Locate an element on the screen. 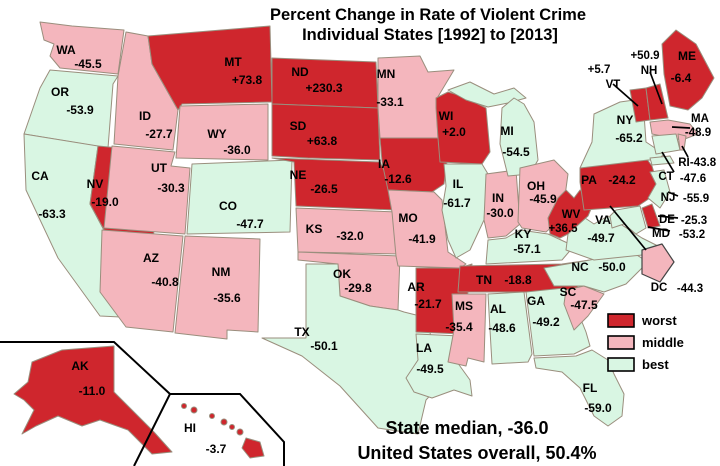  state-value-ne: -26.5 is located at coordinates (324, 189).